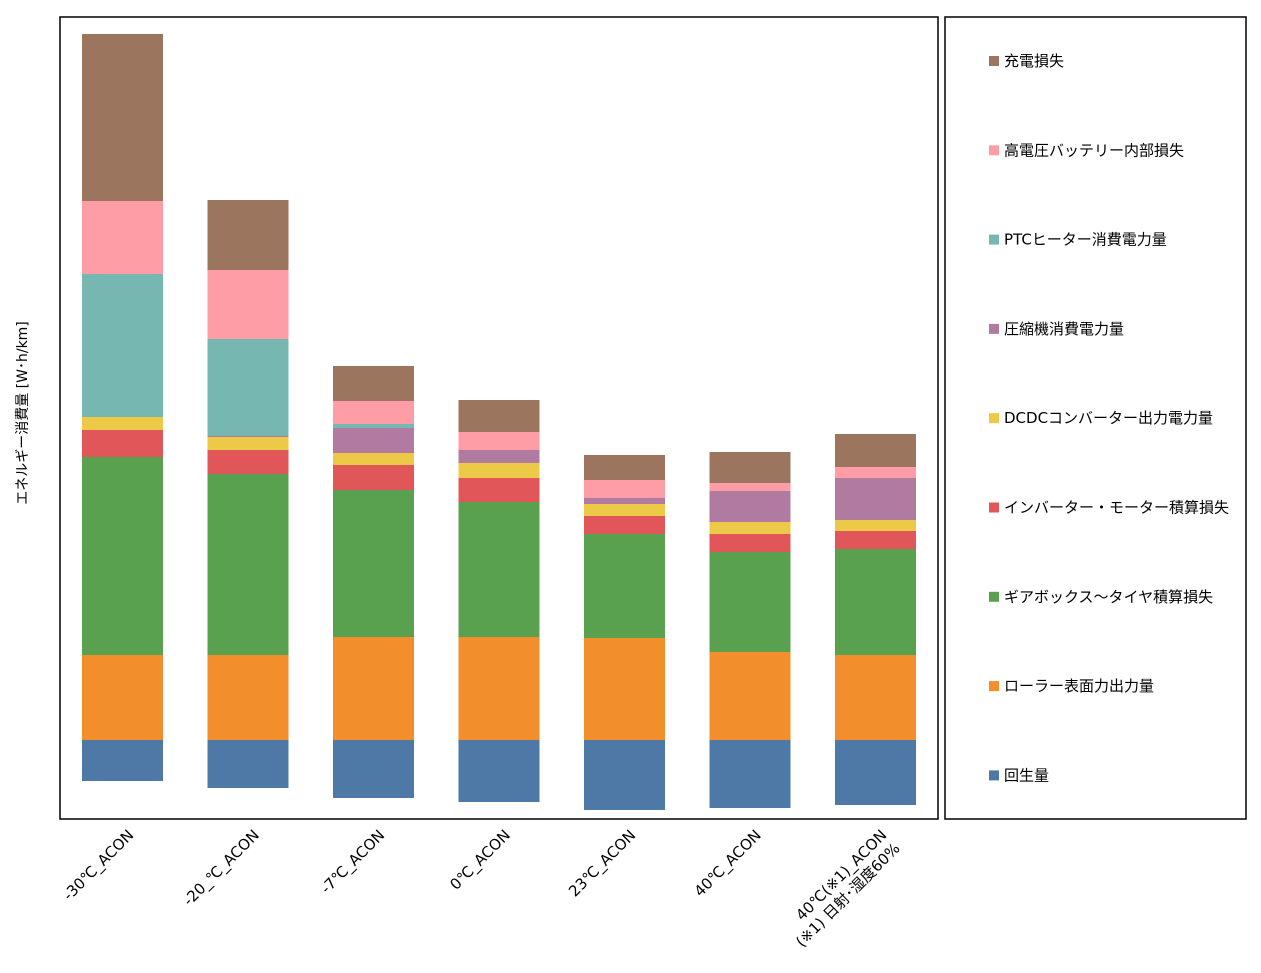 The height and width of the screenshot is (973, 1261). Describe the element at coordinates (1116, 508) in the screenshot. I see `legend-label: インバーター・モーター積算損失` at that location.